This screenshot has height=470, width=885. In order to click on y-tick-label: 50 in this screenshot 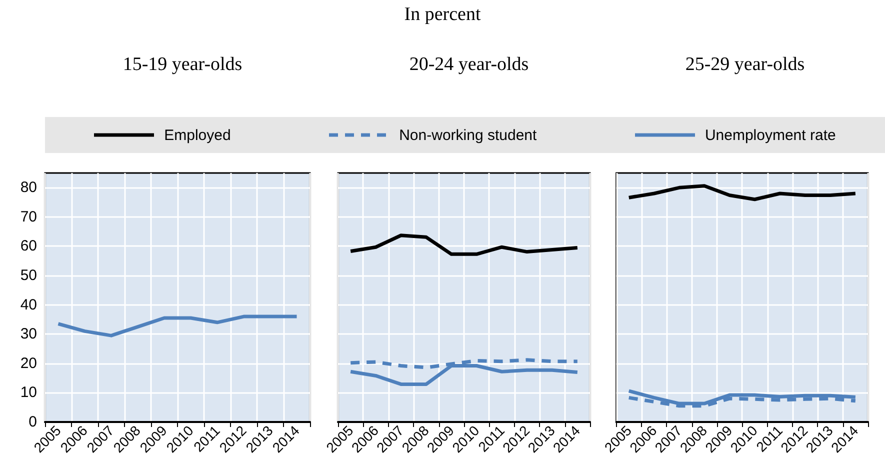, I will do `click(28, 275)`.